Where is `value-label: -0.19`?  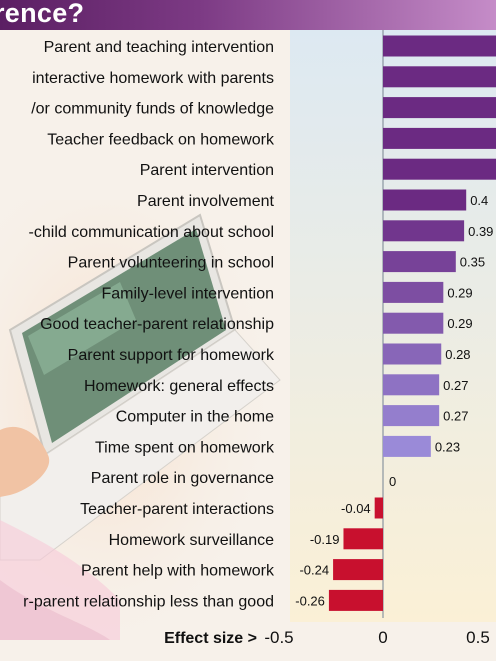 value-label: -0.19 is located at coordinates (325, 539).